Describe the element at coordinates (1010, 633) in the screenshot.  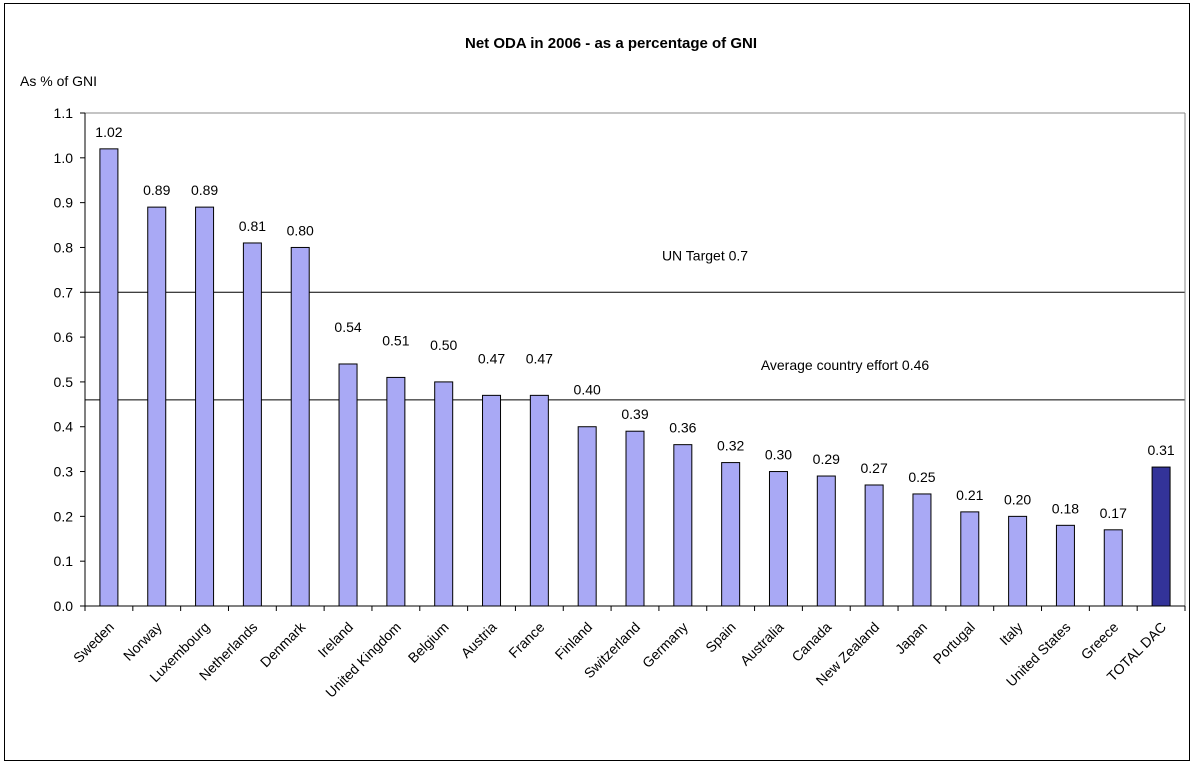
I see `x-tick-label: Italy` at that location.